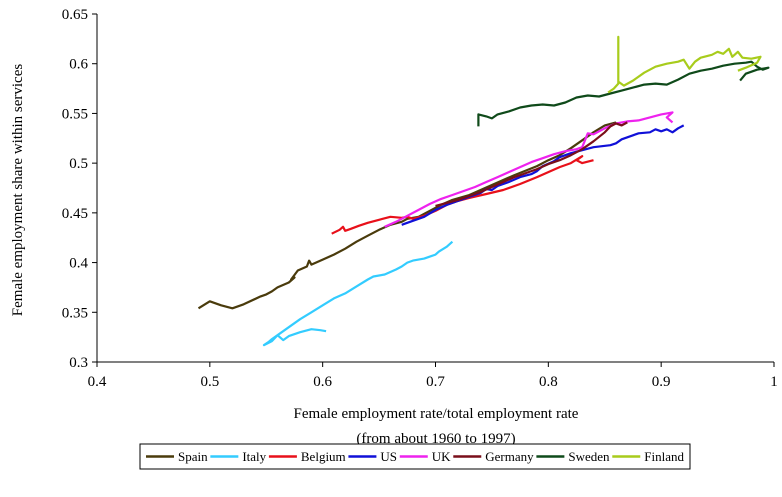 This screenshot has width=782, height=497. Describe the element at coordinates (774, 382) in the screenshot. I see `x-tick-label: 1` at that location.